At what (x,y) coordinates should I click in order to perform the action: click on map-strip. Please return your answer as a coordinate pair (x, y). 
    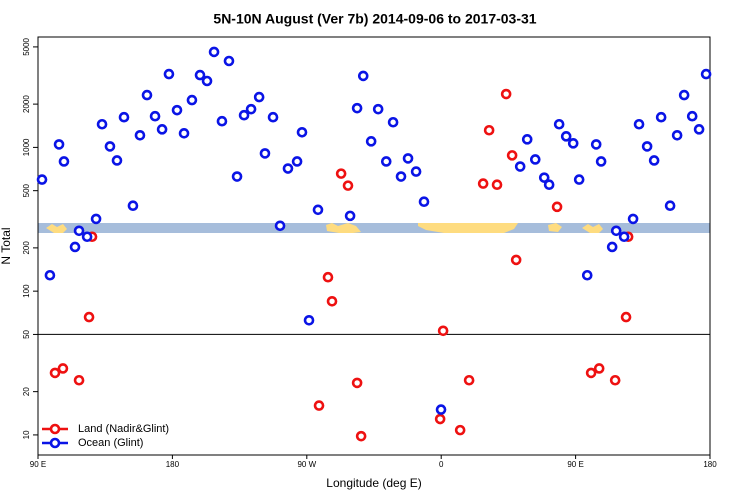
    Looking at the image, I should click on (374, 228).